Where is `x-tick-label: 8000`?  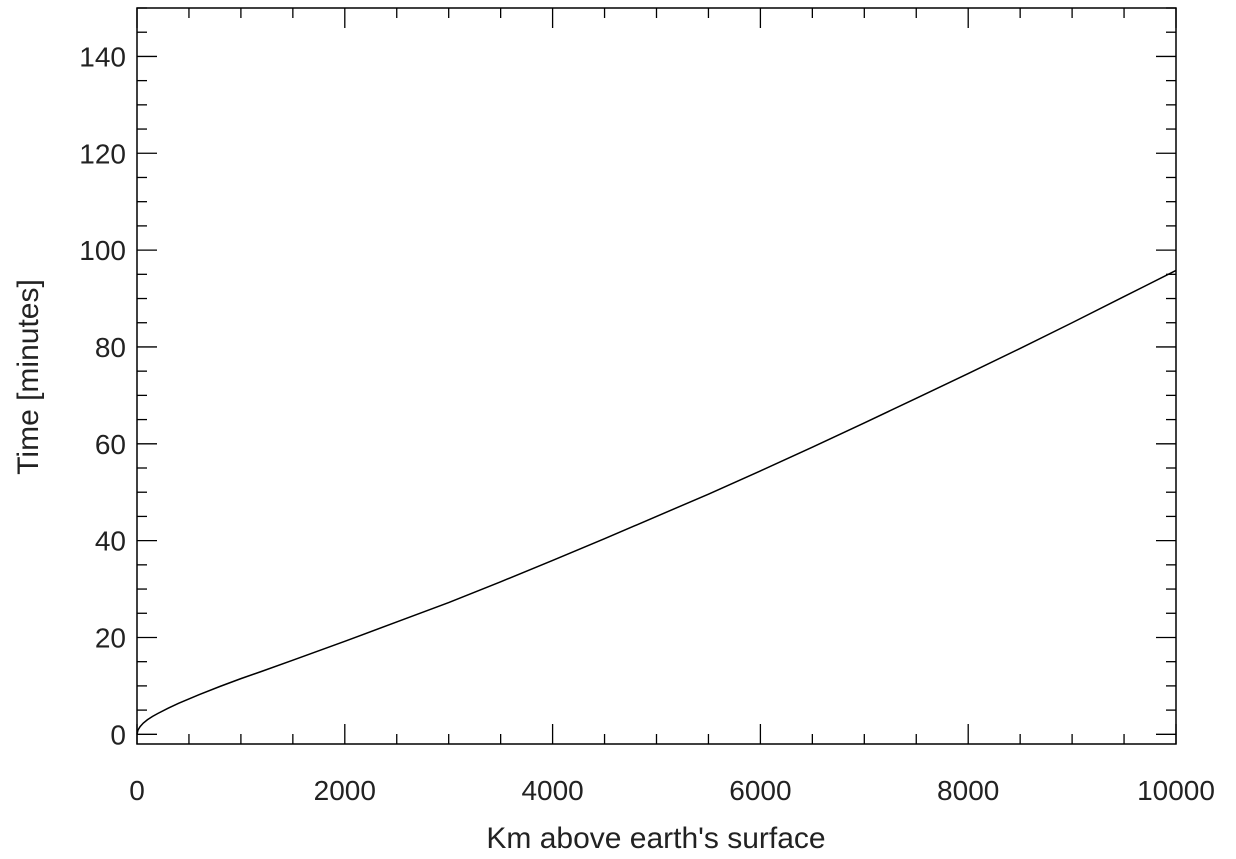 x-tick-label: 8000 is located at coordinates (968, 790).